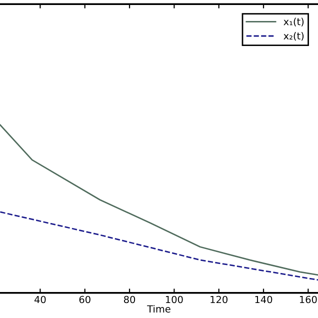 The height and width of the screenshot is (318, 318). I want to click on x-tick-label: 100, so click(174, 300).